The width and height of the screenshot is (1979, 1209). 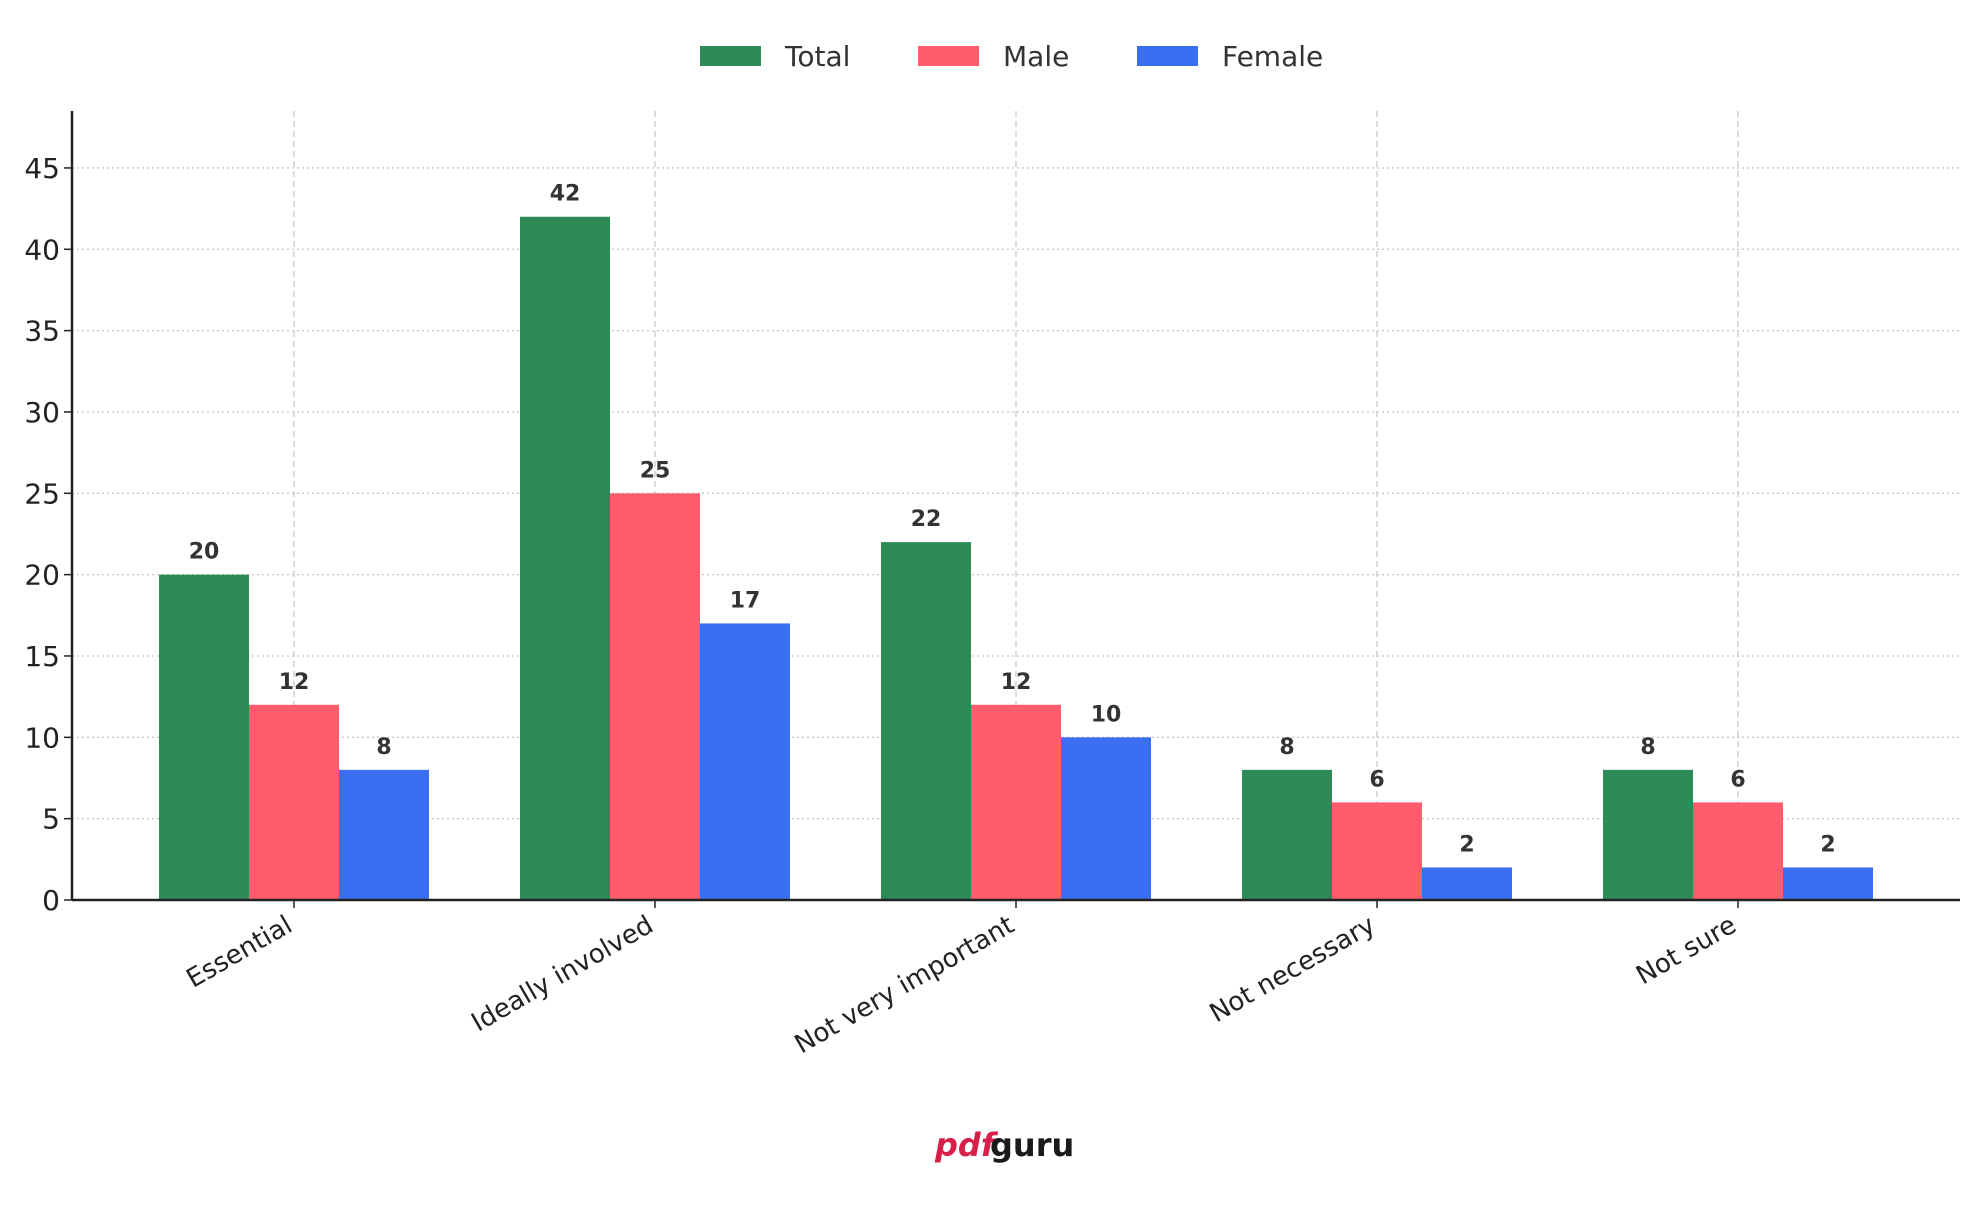 I want to click on x-tick-label: Ideally involved, so click(x=563, y=974).